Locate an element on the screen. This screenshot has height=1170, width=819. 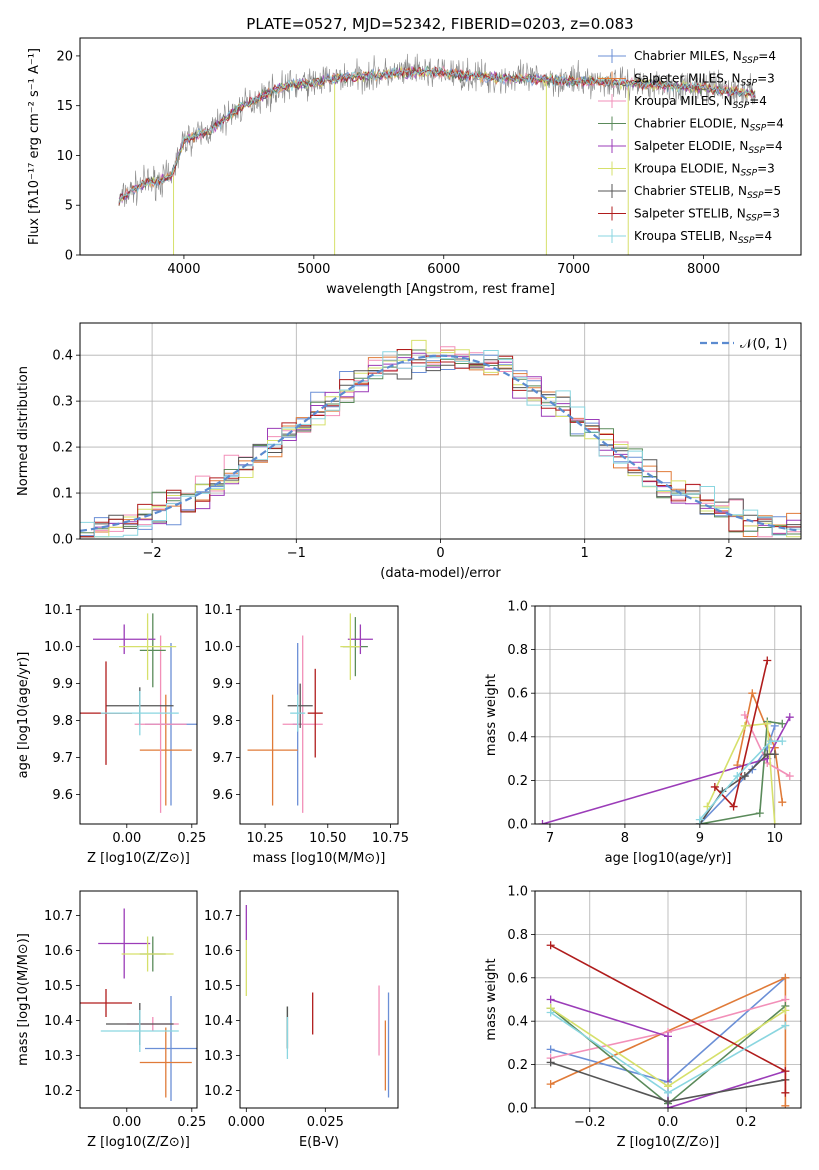
y-tick-label: 9.8 is located at coordinates (62, 721).